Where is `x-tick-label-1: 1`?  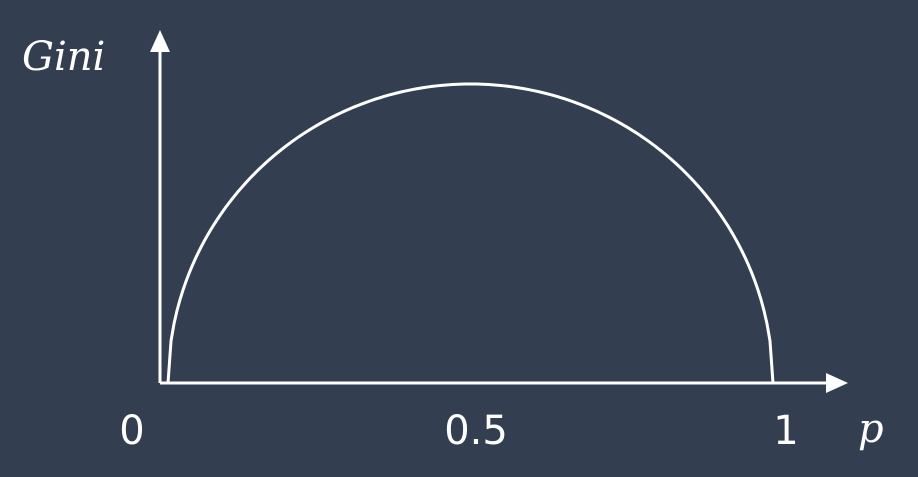
x-tick-label-1: 1 is located at coordinates (785, 431).